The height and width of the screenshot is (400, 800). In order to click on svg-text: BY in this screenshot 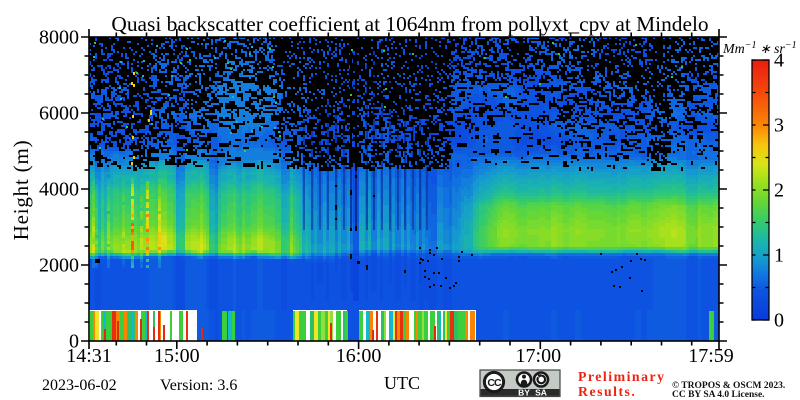, I will do `click(524, 393)`.